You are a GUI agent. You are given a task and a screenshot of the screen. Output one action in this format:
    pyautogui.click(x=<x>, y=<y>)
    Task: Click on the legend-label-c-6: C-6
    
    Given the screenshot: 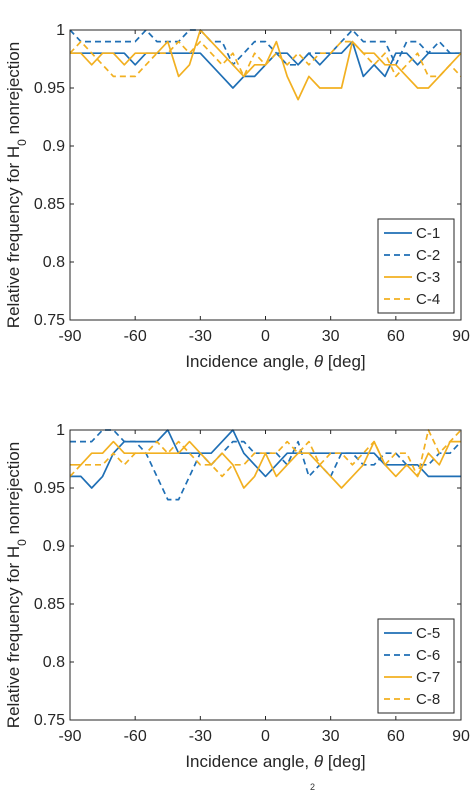 What is the action you would take?
    pyautogui.click(x=428, y=655)
    